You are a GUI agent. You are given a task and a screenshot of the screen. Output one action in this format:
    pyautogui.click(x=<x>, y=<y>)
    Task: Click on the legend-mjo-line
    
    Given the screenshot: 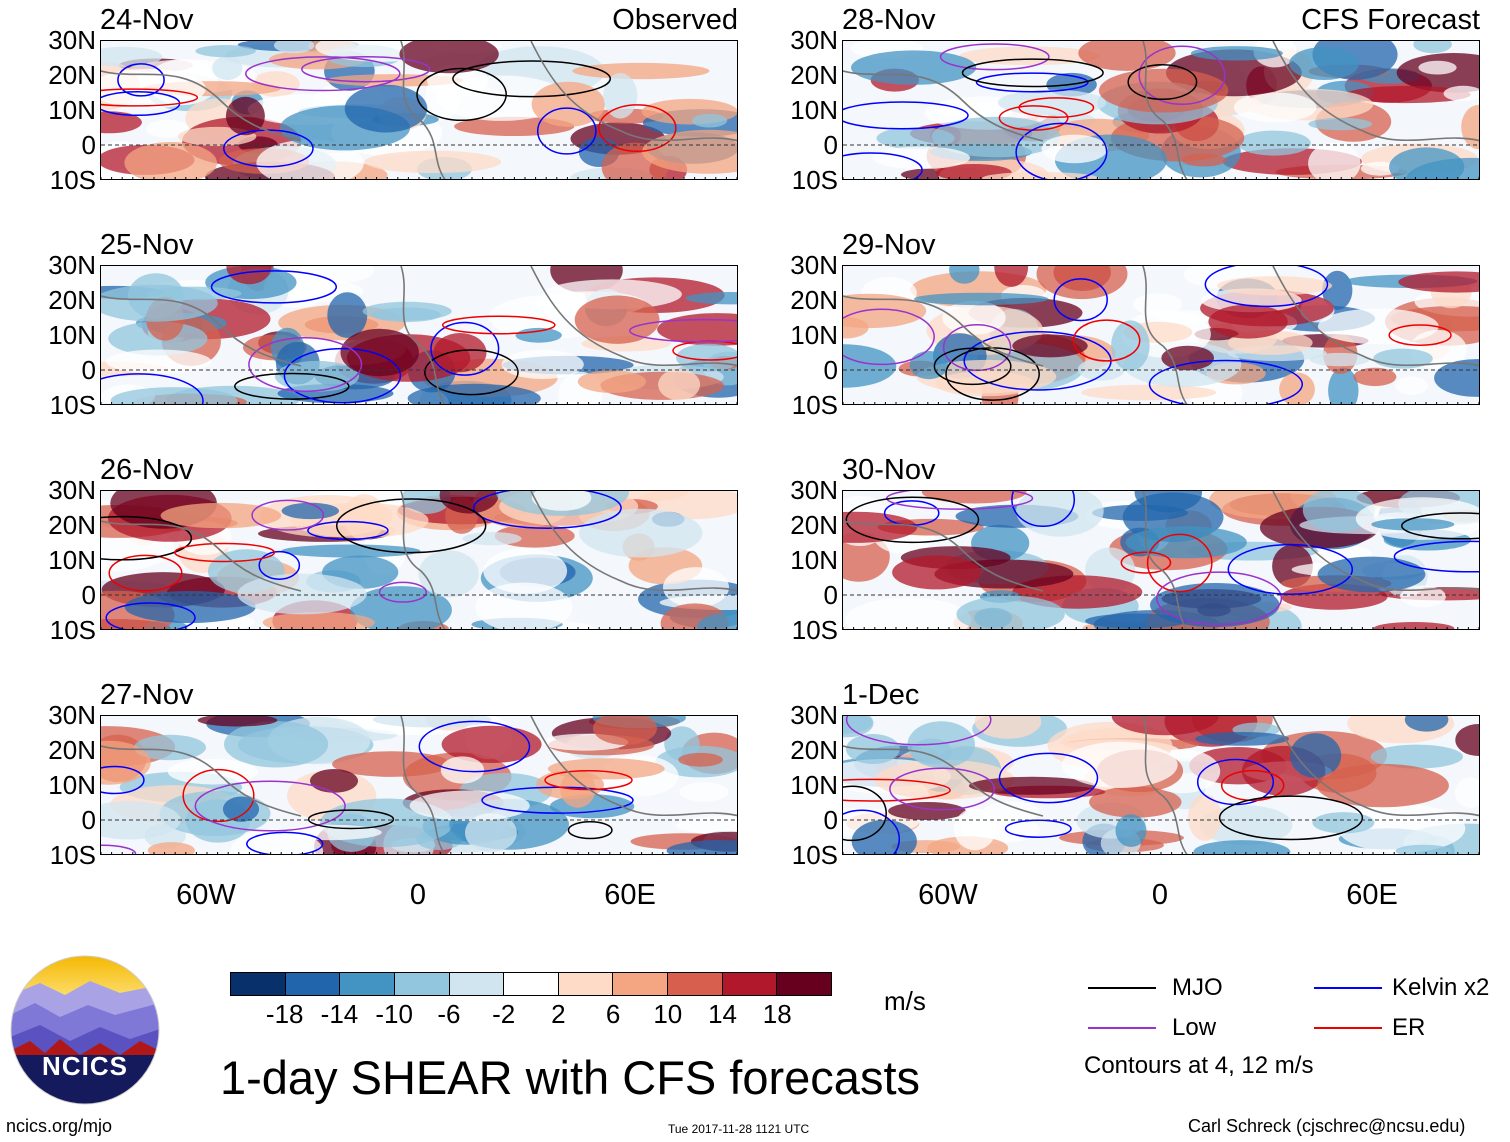 What is the action you would take?
    pyautogui.click(x=1122, y=988)
    